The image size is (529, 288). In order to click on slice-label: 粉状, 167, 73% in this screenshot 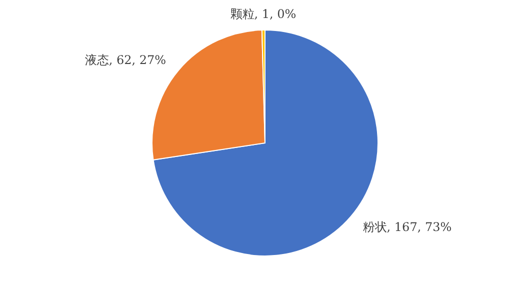, I will do `click(407, 227)`.